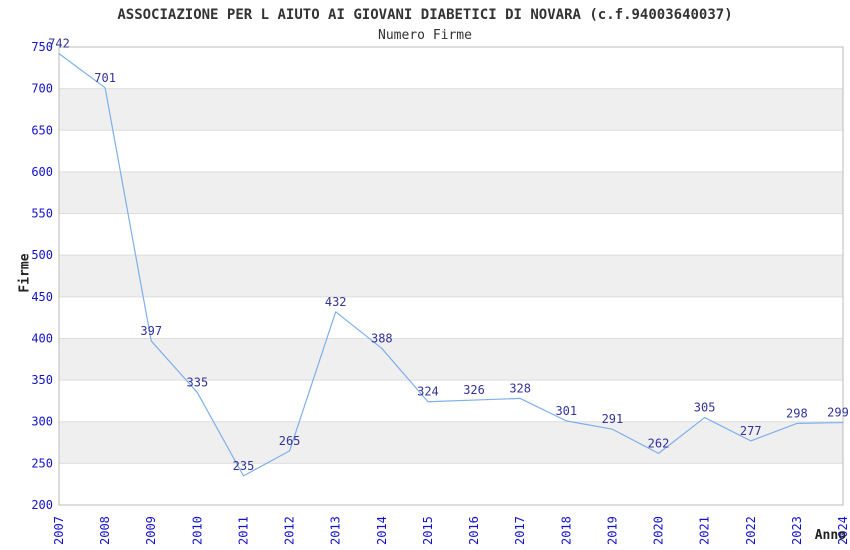  What do you see at coordinates (105, 530) in the screenshot?
I see `x-tick-label: 2008` at bounding box center [105, 530].